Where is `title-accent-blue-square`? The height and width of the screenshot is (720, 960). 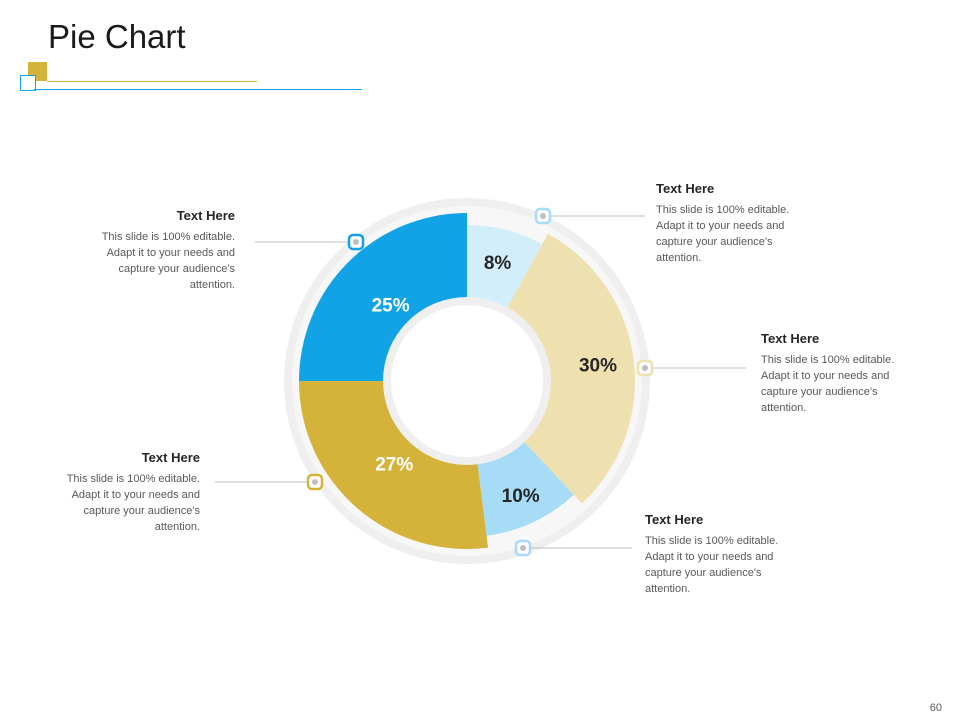
title-accent-blue-square is located at coordinates (28, 83).